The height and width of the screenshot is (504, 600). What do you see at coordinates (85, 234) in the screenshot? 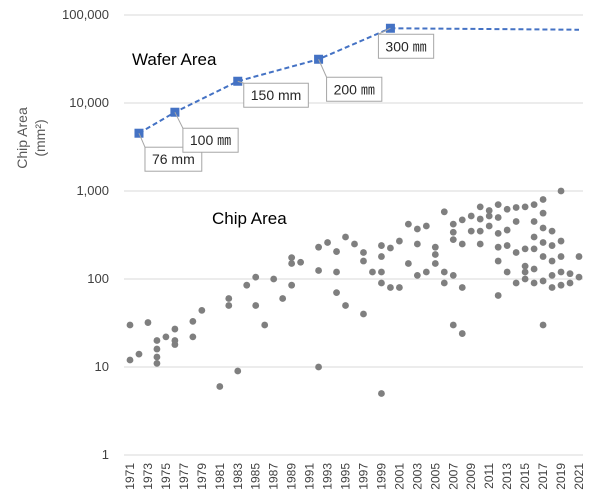
I see `y-axis-ticks: 1 10 100 1,000 10,000 100,000` at bounding box center [85, 234].